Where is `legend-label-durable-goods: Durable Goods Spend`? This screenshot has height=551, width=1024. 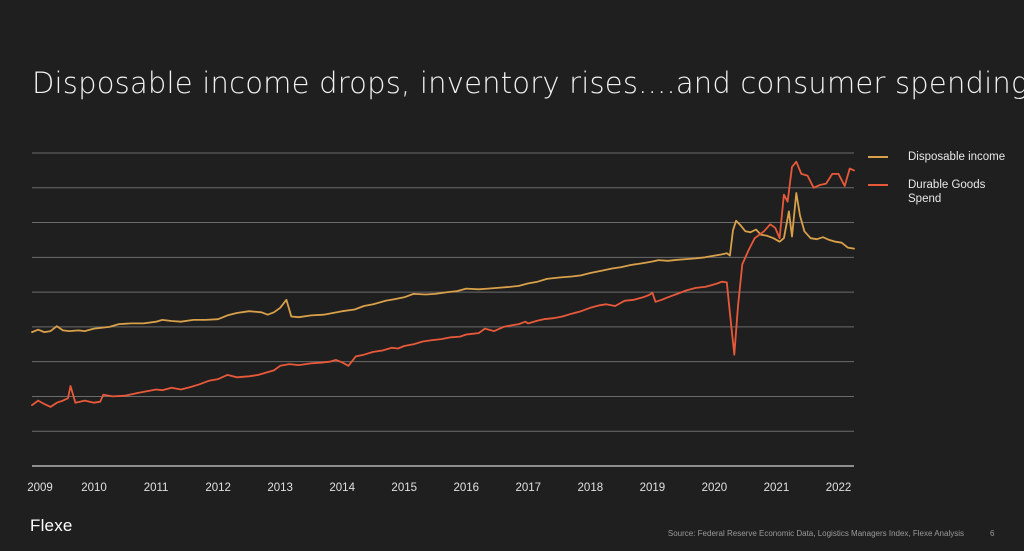 legend-label-durable-goods: Durable Goods Spend is located at coordinates (947, 192).